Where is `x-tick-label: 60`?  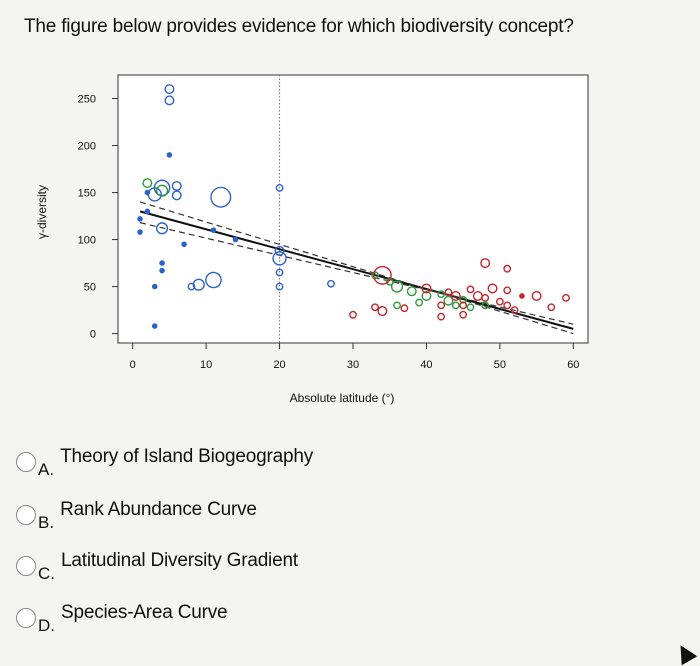 x-tick-label: 60 is located at coordinates (573, 365).